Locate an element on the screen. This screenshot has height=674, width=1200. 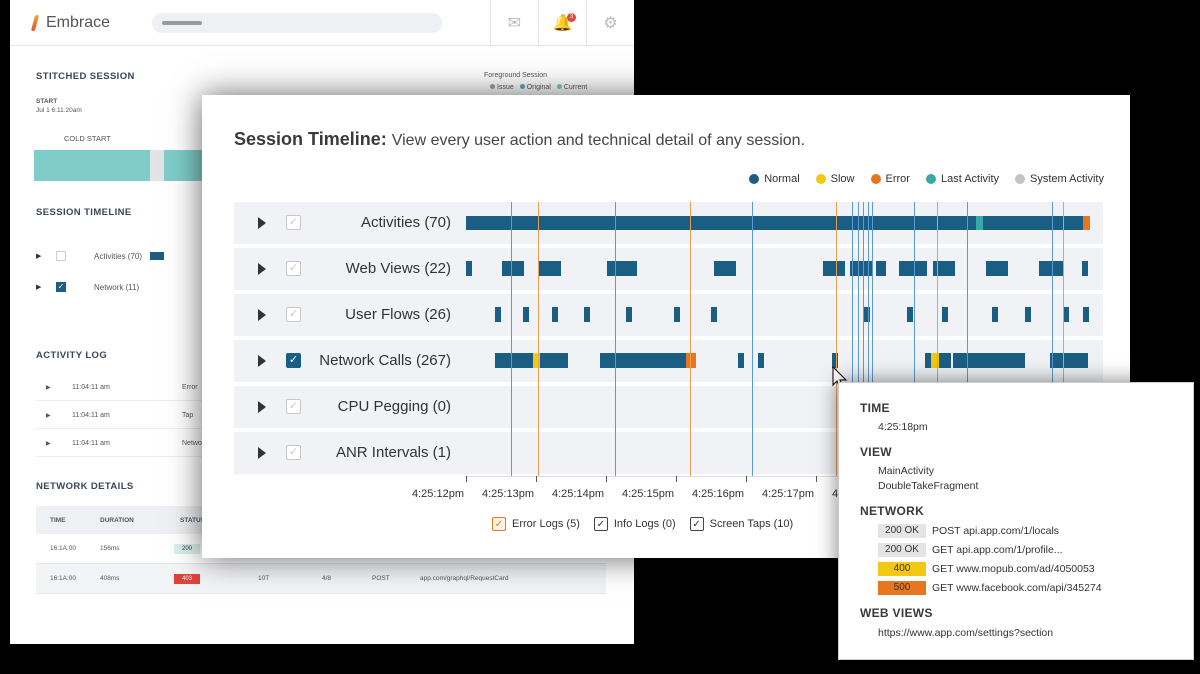
log-event: Tap is located at coordinates (188, 415).